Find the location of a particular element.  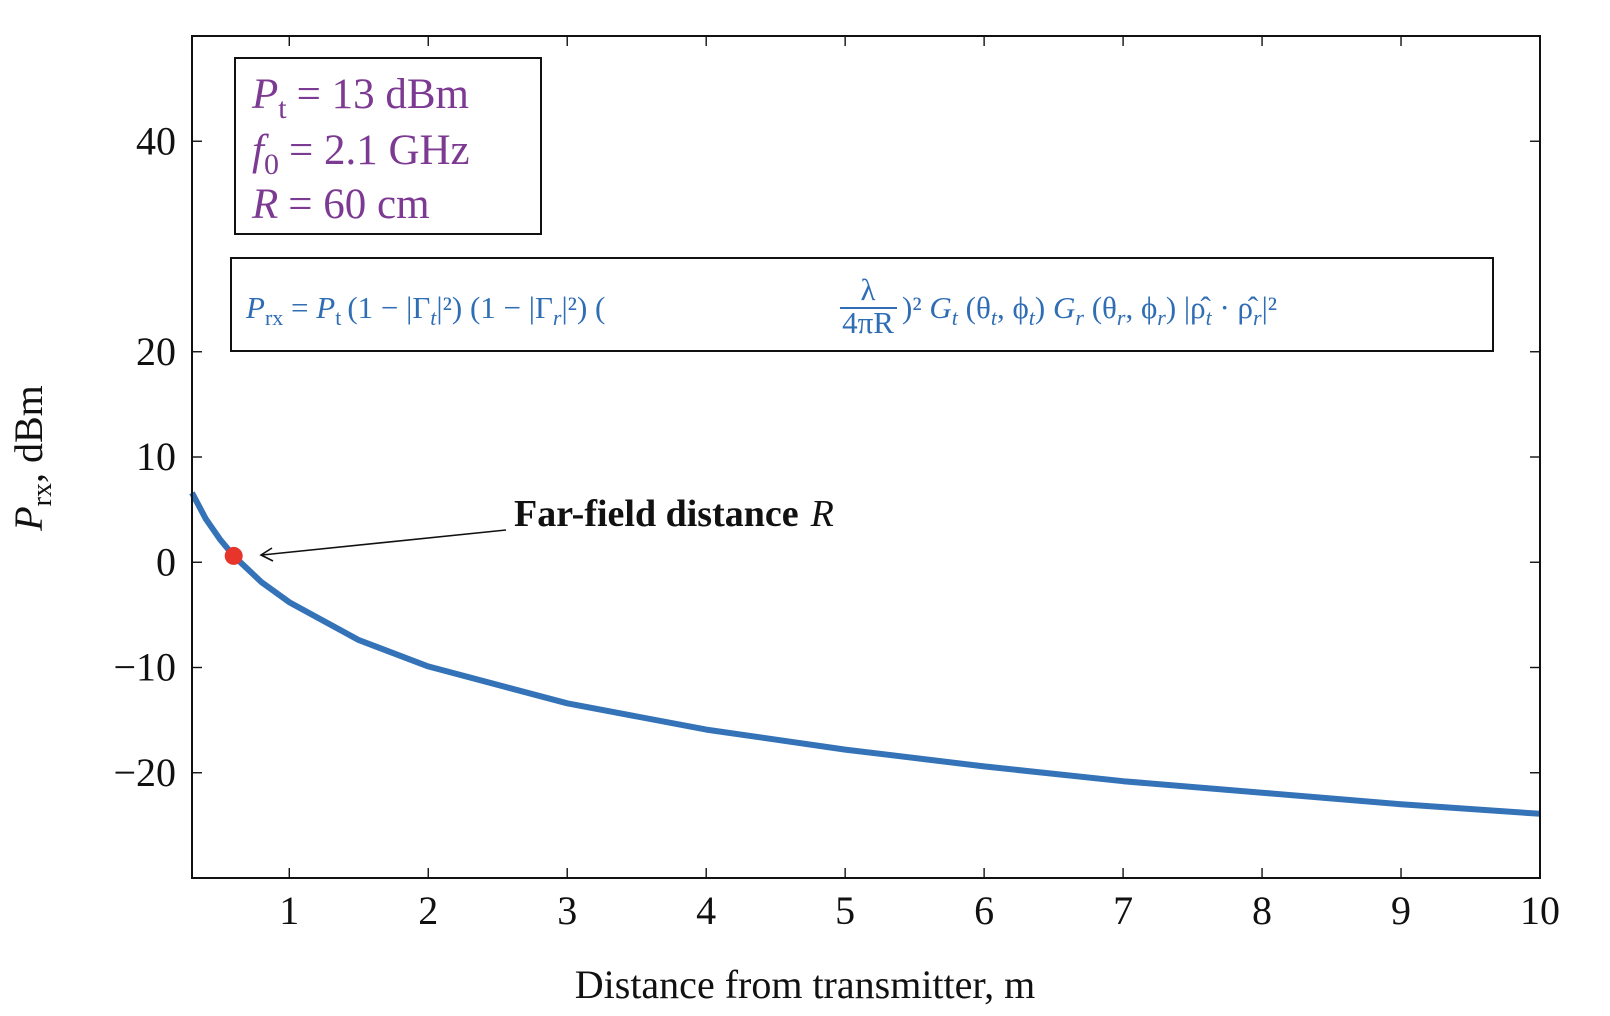

y-tick-label: −20 is located at coordinates (144, 772).